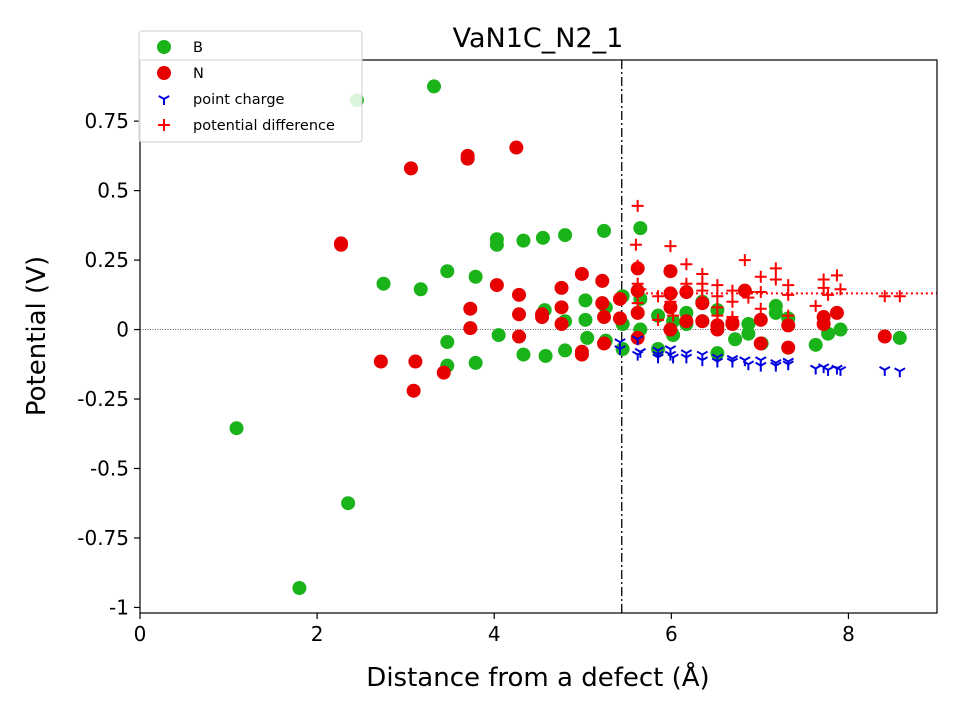 This screenshot has width=960, height=720. Describe the element at coordinates (106, 260) in the screenshot. I see `y-tick-label: 0.25` at that location.